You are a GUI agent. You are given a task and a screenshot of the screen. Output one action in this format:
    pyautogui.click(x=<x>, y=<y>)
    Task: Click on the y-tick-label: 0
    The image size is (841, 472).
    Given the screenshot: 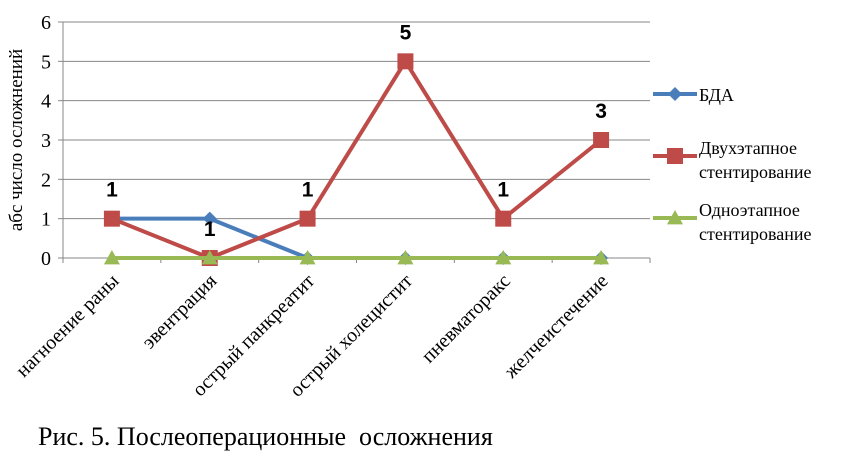 What is the action you would take?
    pyautogui.click(x=46, y=259)
    